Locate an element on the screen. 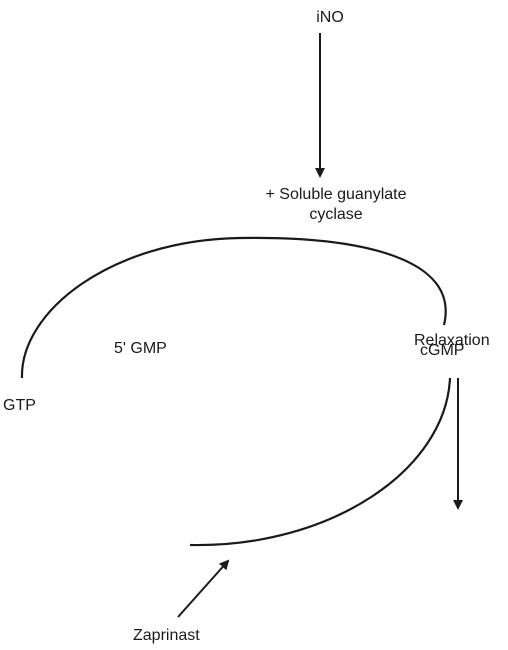 The height and width of the screenshot is (650, 508). five-gmp-label: 5' GMP is located at coordinates (140, 348).